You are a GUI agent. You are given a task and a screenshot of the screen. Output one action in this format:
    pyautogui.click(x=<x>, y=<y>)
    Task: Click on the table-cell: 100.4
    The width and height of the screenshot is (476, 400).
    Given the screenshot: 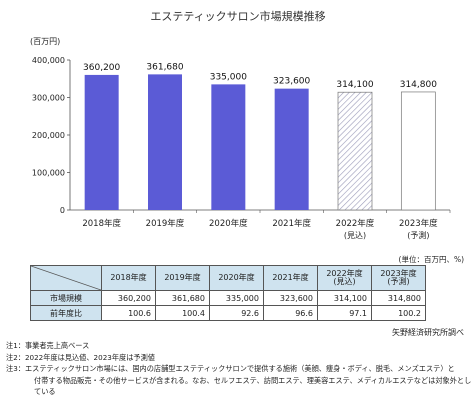 What is the action you would take?
    pyautogui.click(x=182, y=313)
    